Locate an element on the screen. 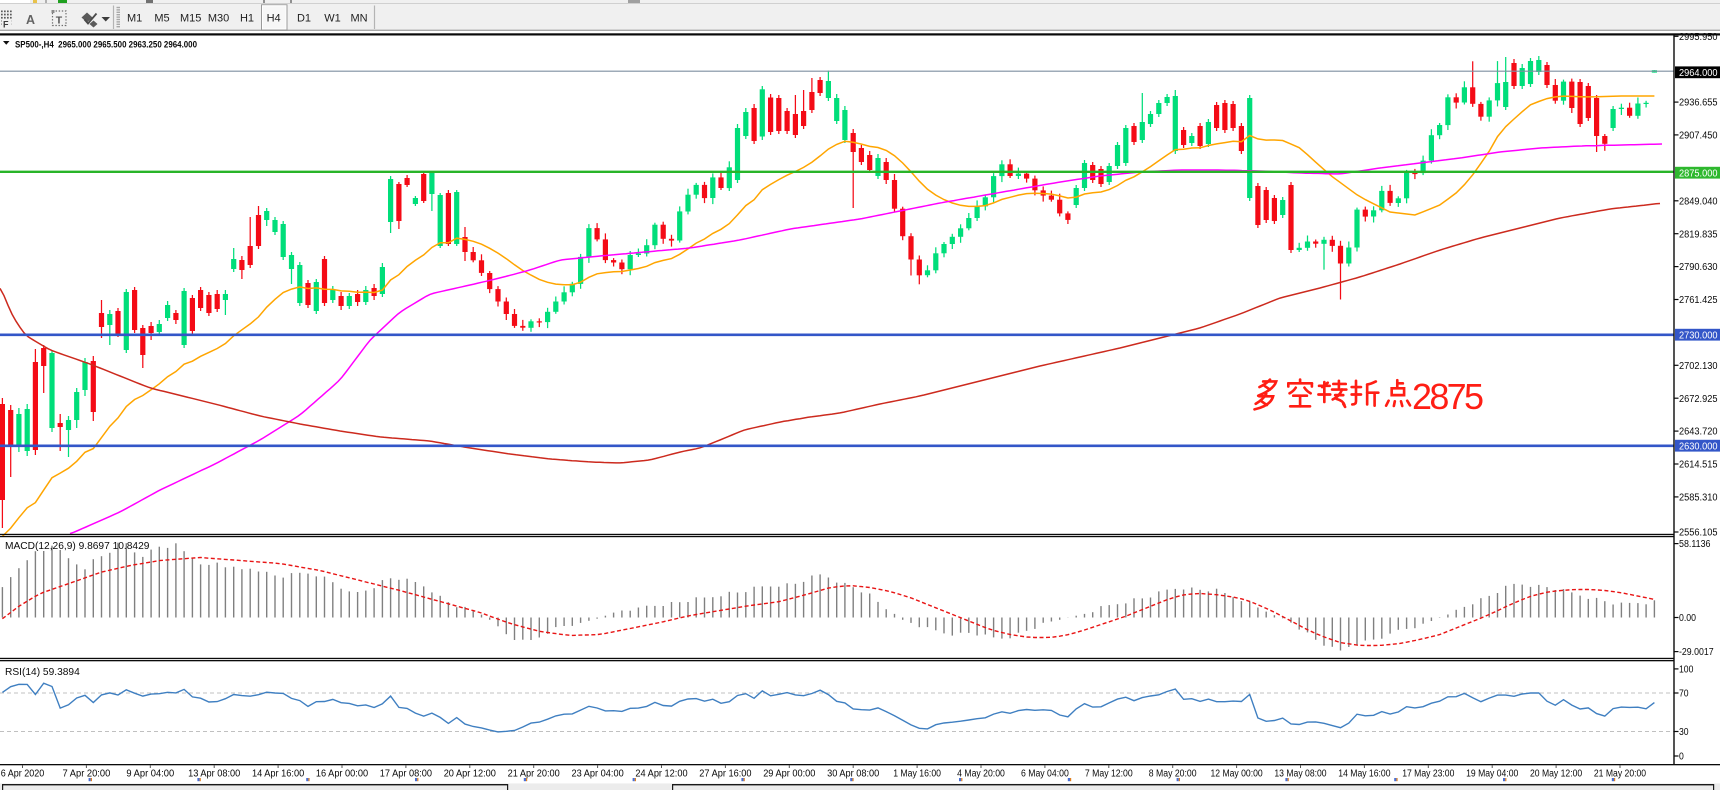 The width and height of the screenshot is (1720, 795). svg-text: 4 May 20:00 is located at coordinates (981, 774).